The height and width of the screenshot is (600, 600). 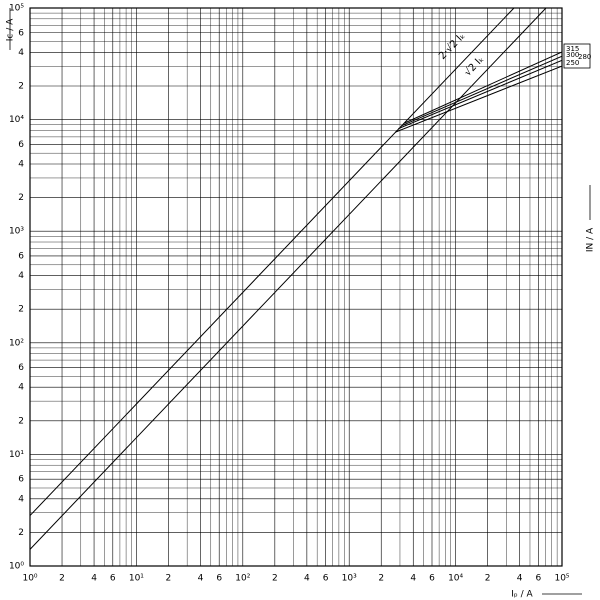 I want to click on x-axis-title: Iₚ / A, so click(x=522, y=595).